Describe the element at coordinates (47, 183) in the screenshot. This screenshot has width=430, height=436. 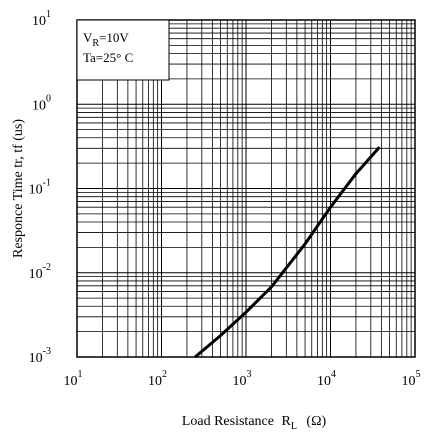
I see `y-tick-exponent: -1` at that location.